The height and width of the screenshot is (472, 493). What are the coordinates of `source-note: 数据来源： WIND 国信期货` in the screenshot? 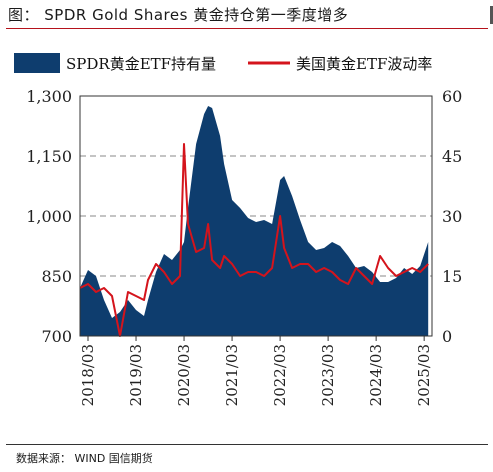 It's located at (84, 458).